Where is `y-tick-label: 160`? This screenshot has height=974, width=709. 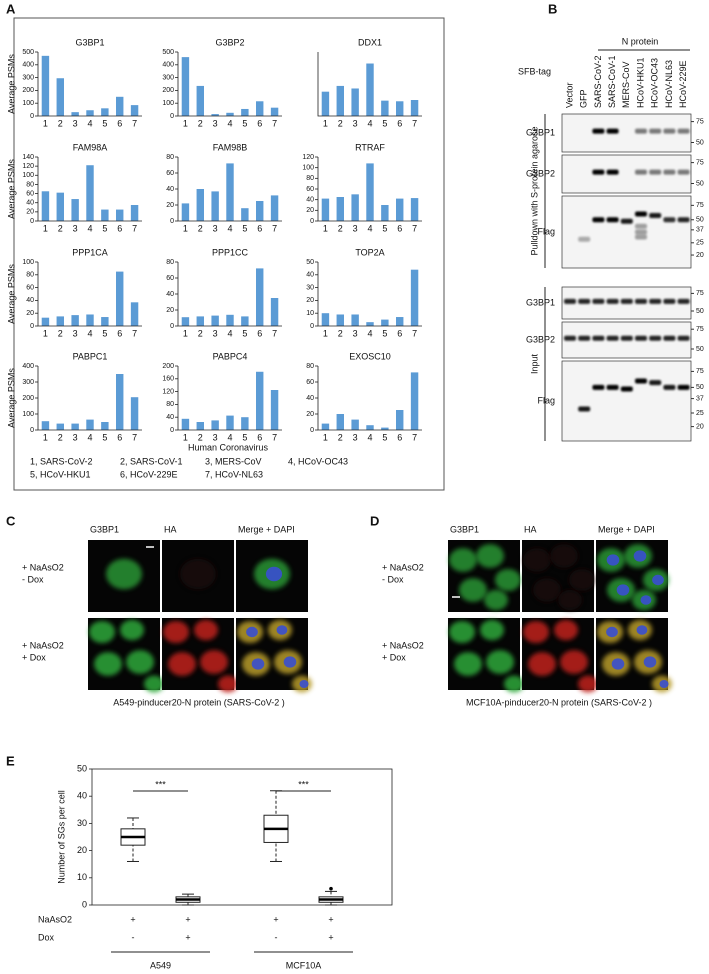
y-tick-label: 160 is located at coordinates (168, 379).